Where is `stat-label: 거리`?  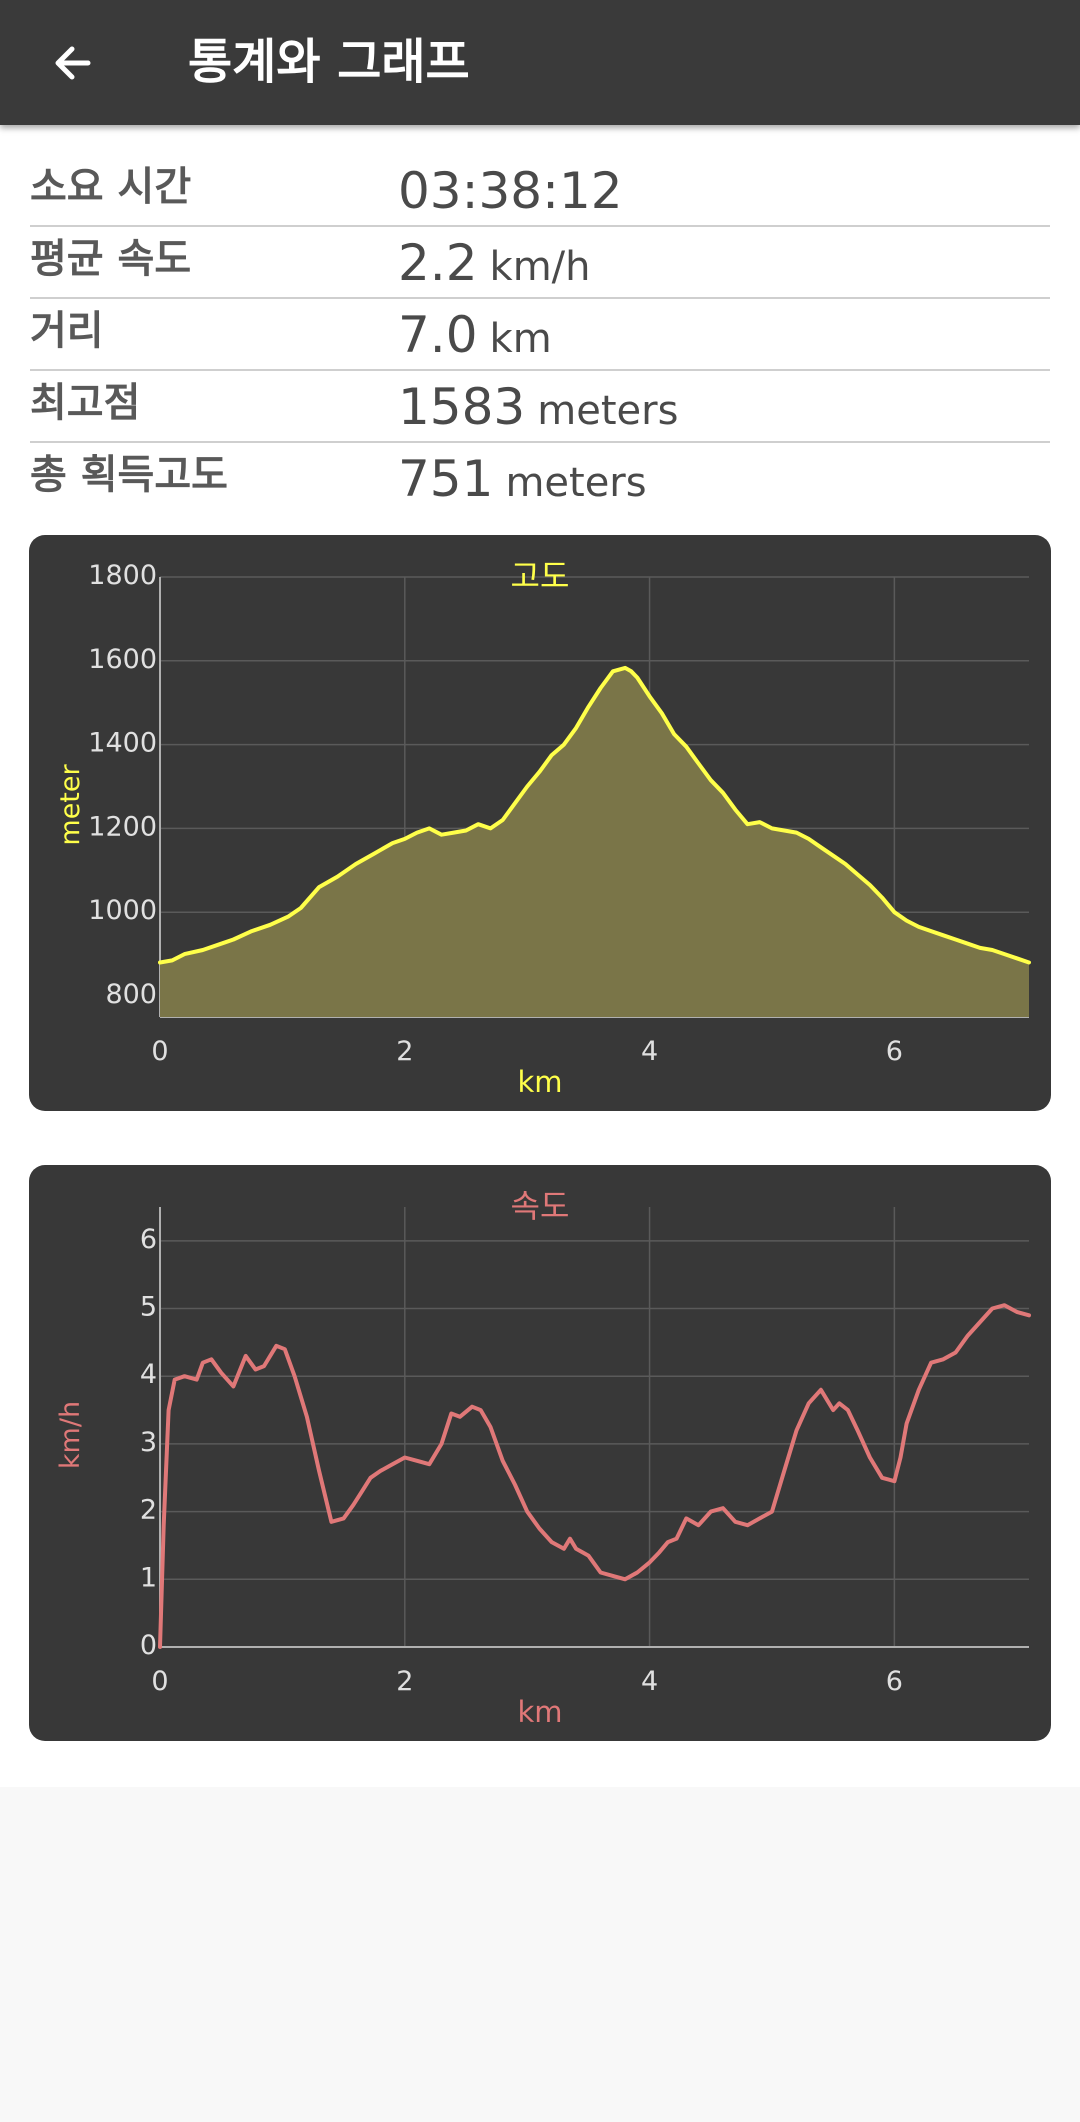
stat-label: 거리 is located at coordinates (67, 331).